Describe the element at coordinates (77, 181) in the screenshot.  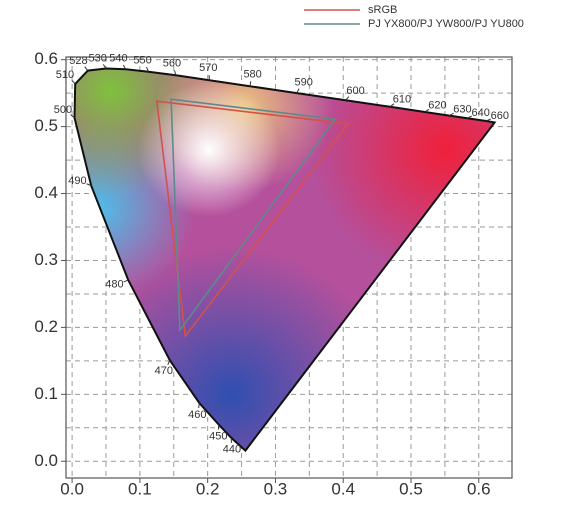
I see `wavelength-label: 490` at that location.